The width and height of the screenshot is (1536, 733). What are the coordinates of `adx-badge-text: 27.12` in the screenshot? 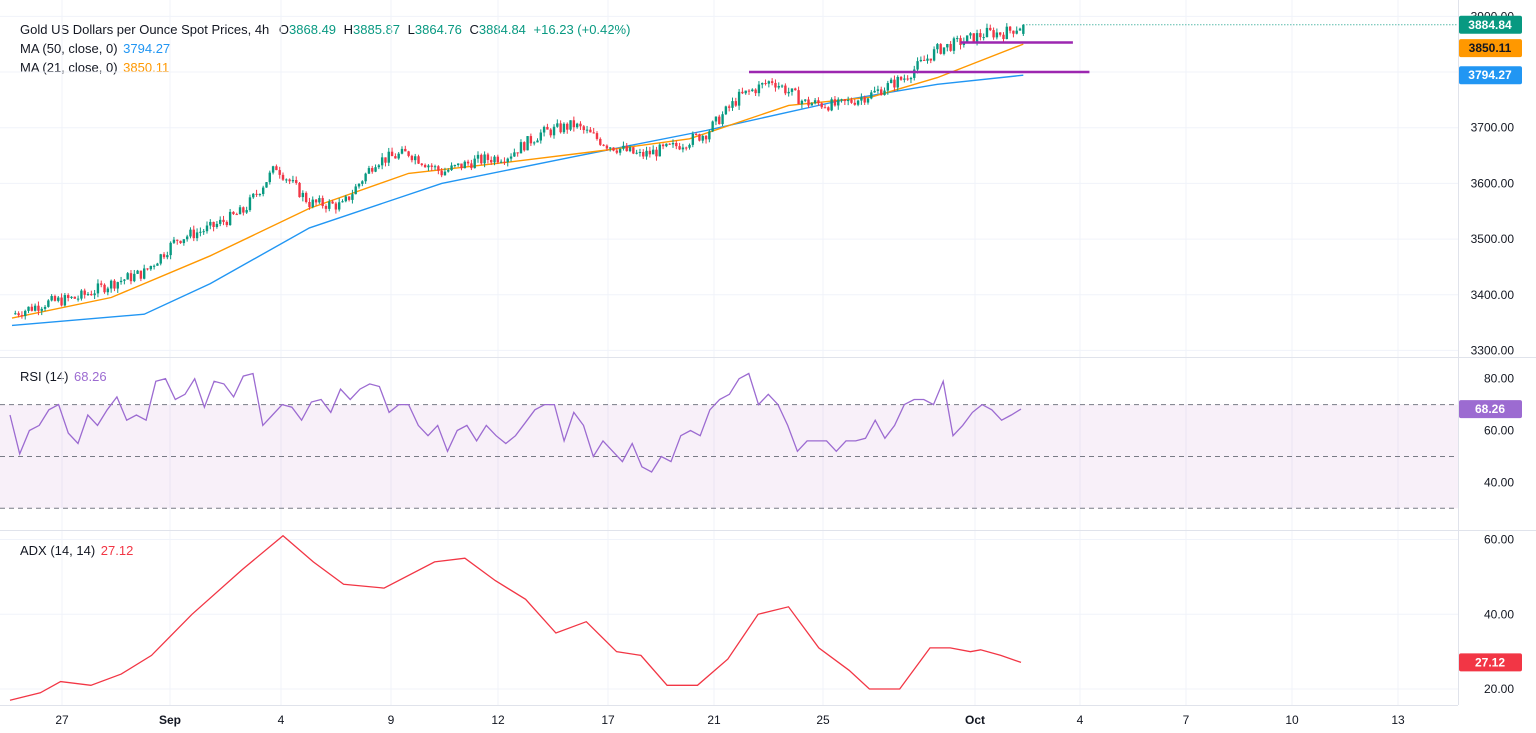 It's located at (1490, 662).